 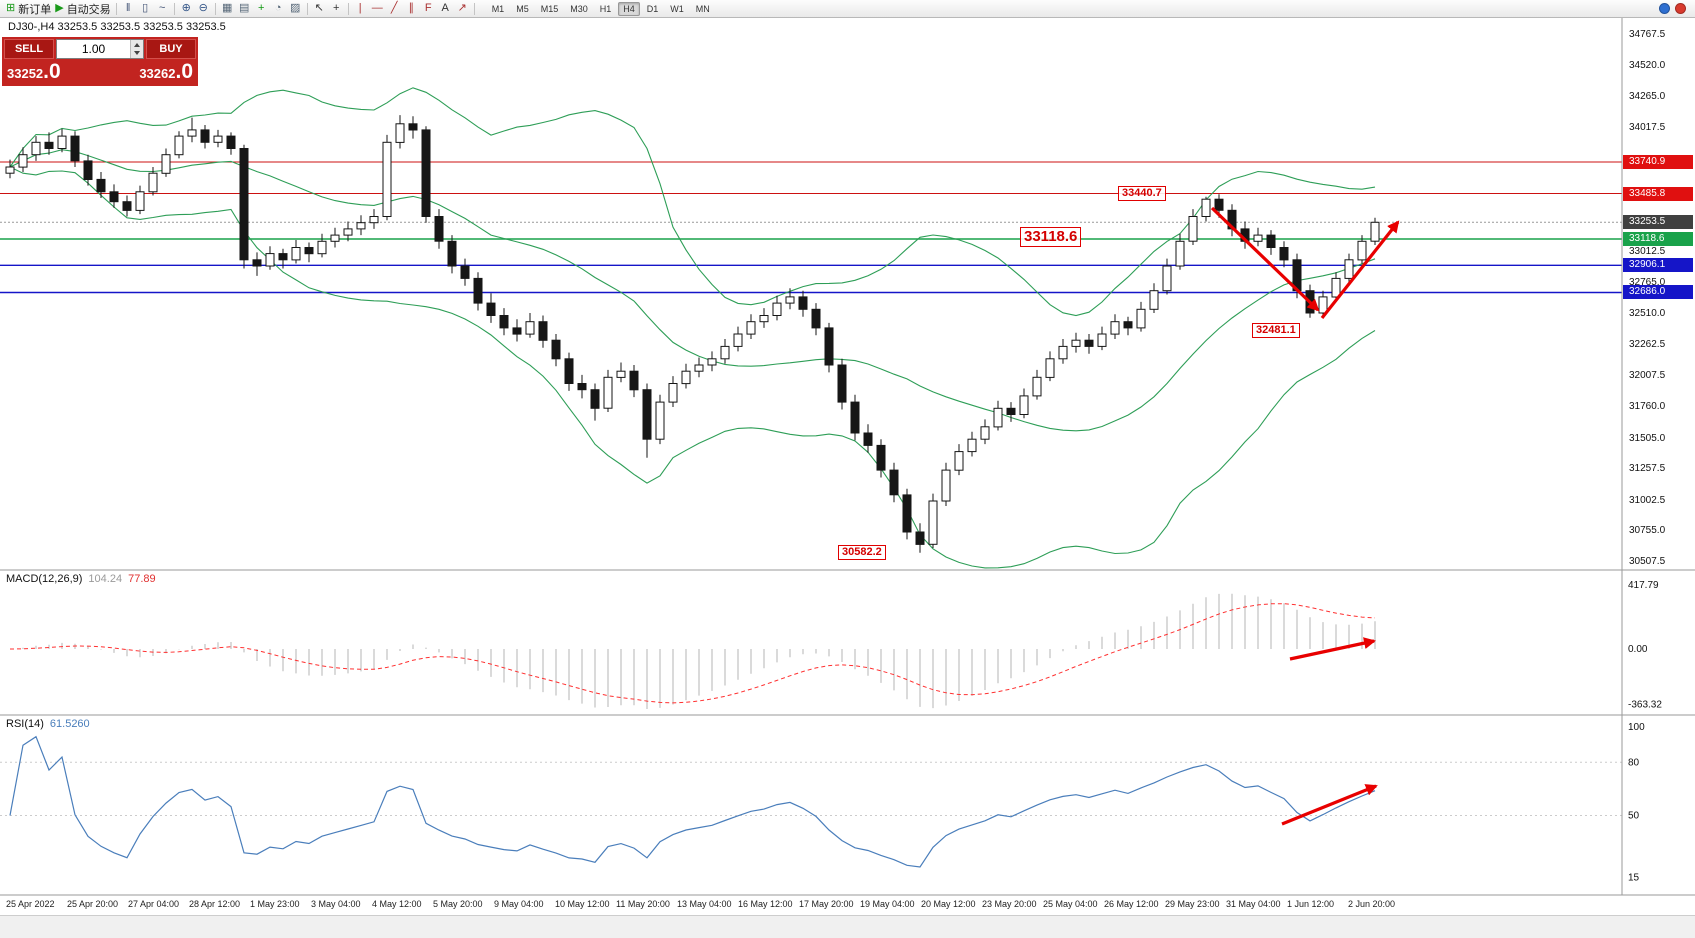 I want to click on price-tick: 32510.0, so click(x=1647, y=313).